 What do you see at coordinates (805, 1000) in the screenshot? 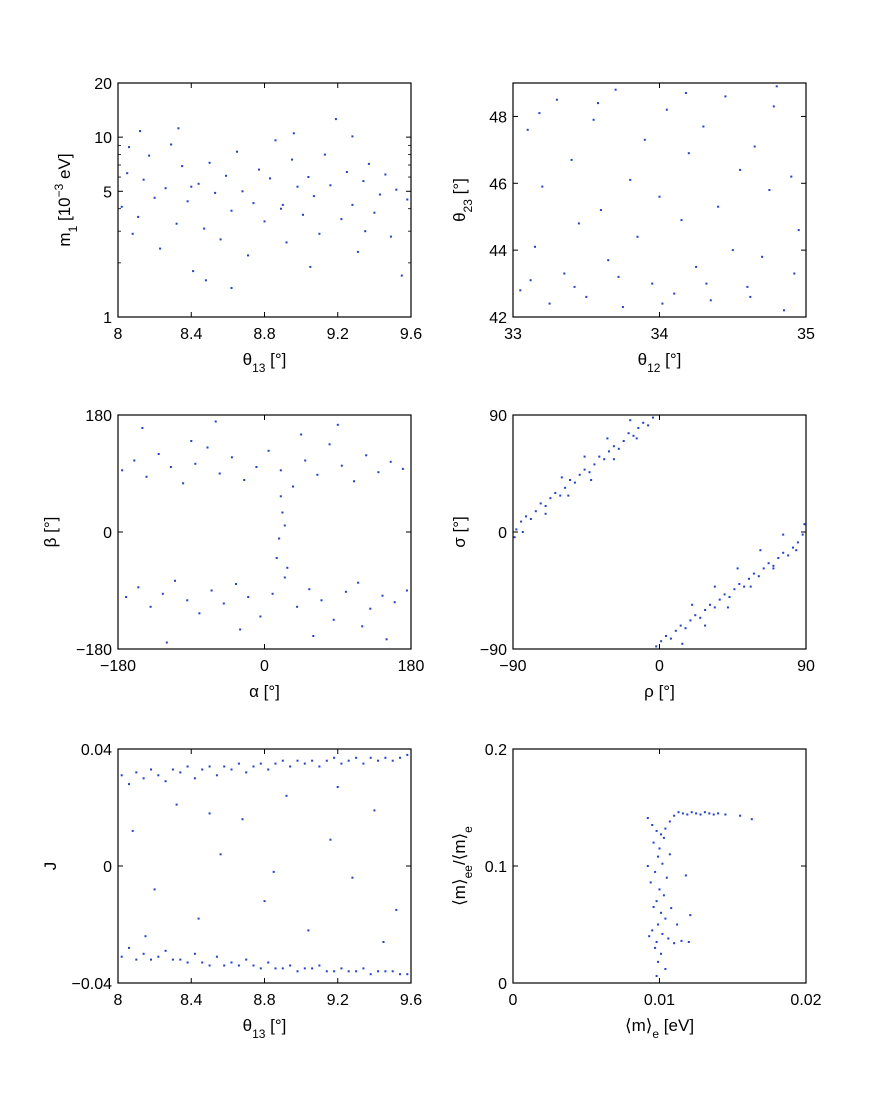
I see `x-tick-label: 0.02` at bounding box center [805, 1000].